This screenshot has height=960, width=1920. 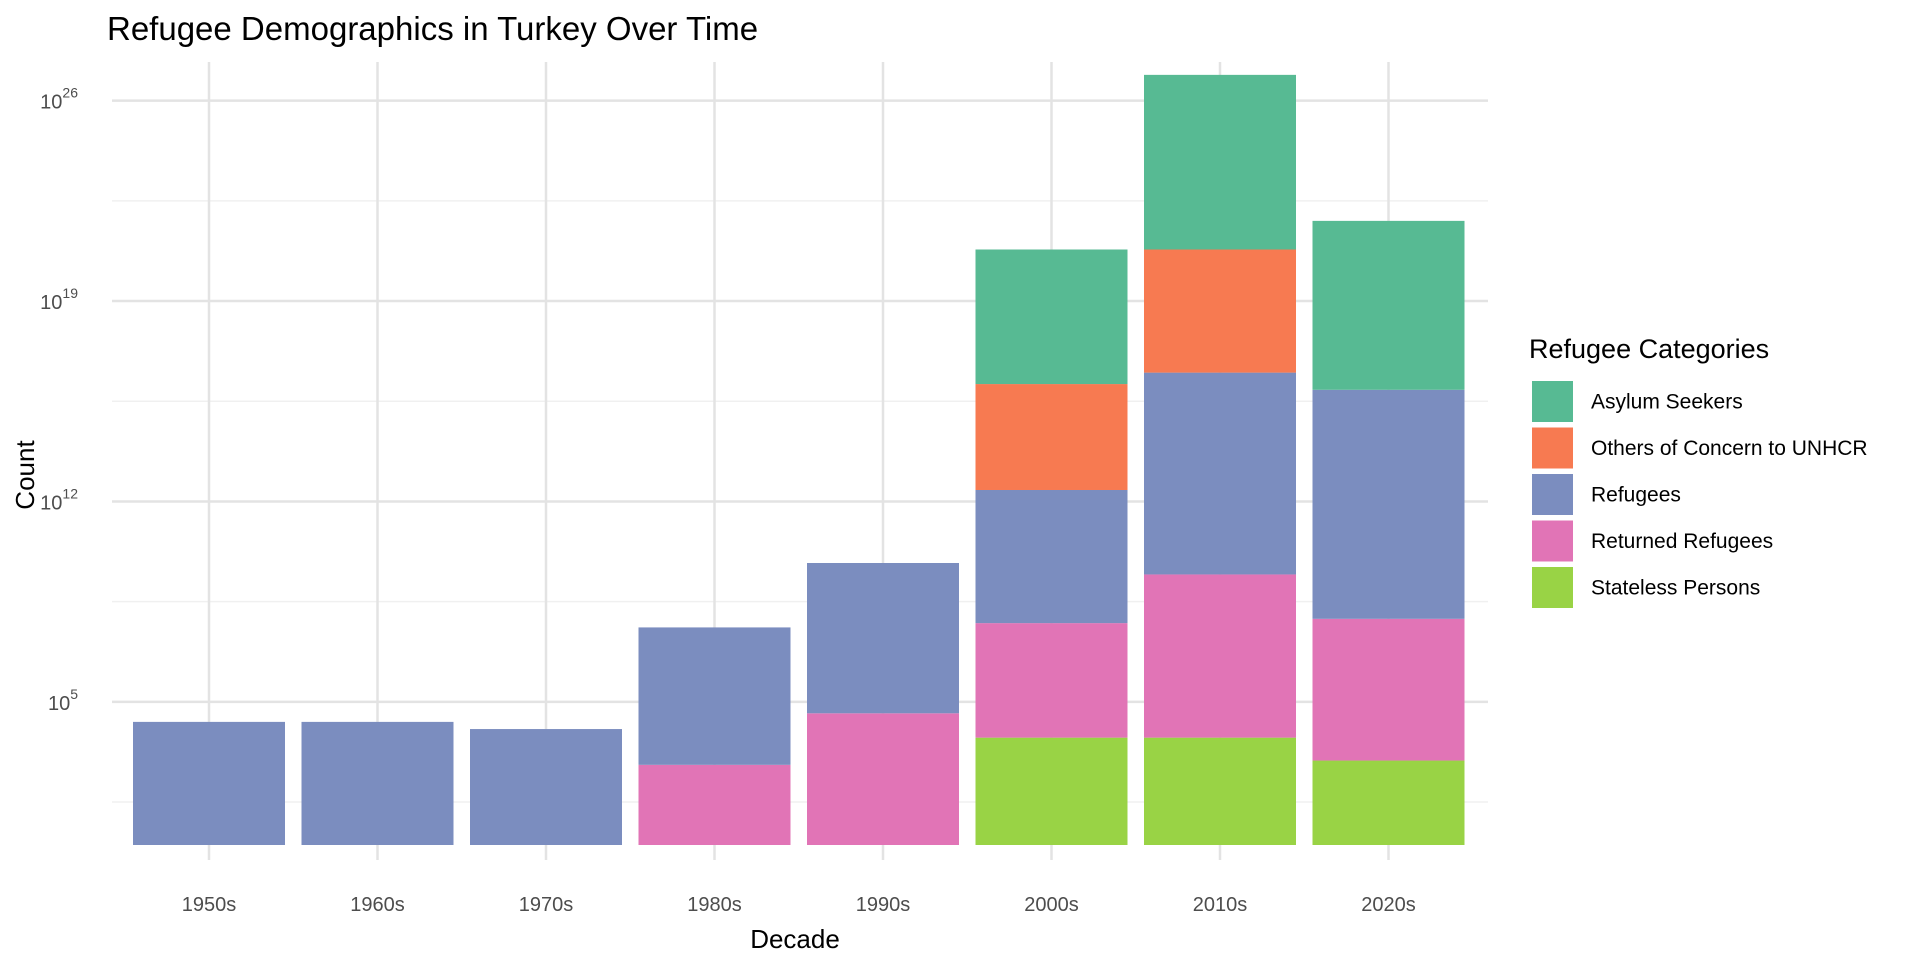 I want to click on y-tick-label: 1019, so click(x=59, y=299).